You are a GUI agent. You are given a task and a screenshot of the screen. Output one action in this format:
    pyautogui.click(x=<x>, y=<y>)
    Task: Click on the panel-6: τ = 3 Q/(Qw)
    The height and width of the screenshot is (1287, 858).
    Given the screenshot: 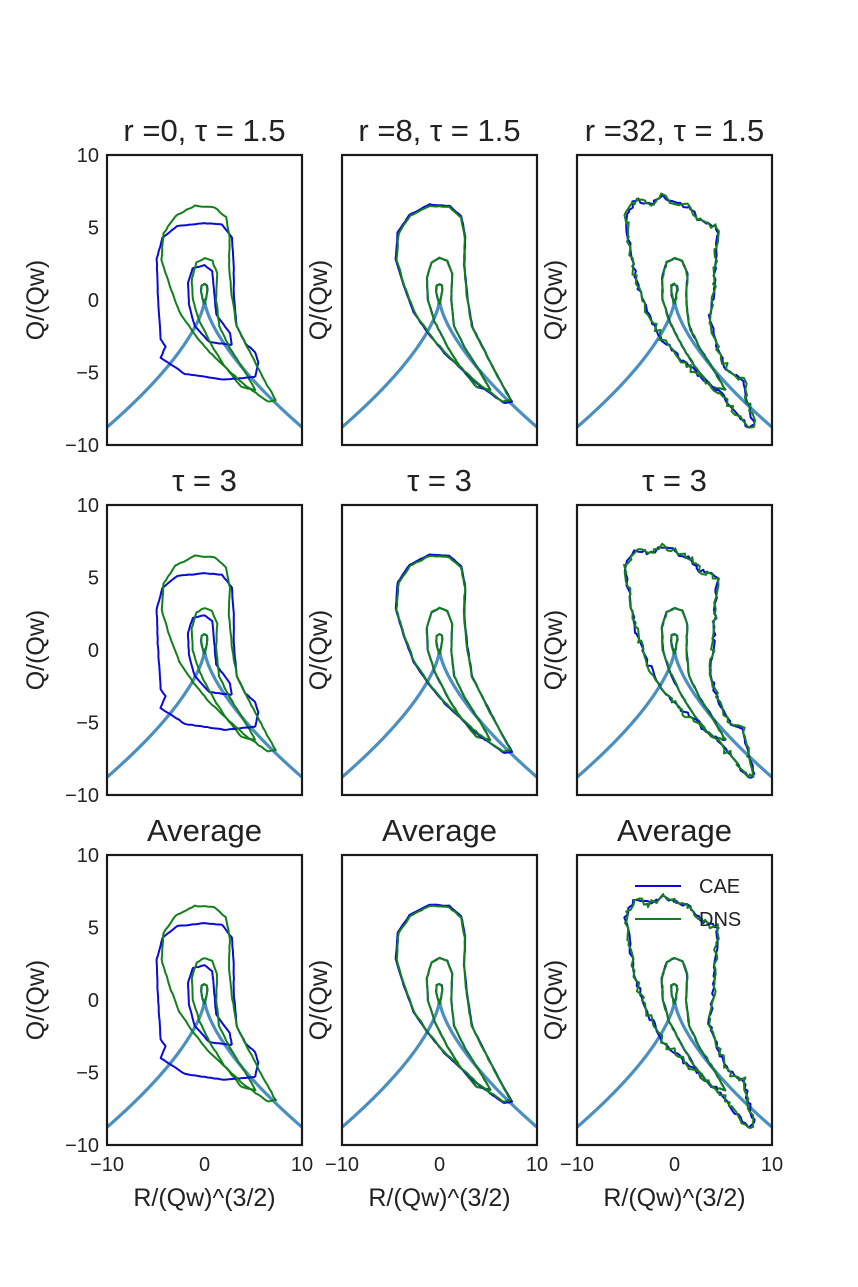 What is the action you would take?
    pyautogui.click(x=657, y=630)
    